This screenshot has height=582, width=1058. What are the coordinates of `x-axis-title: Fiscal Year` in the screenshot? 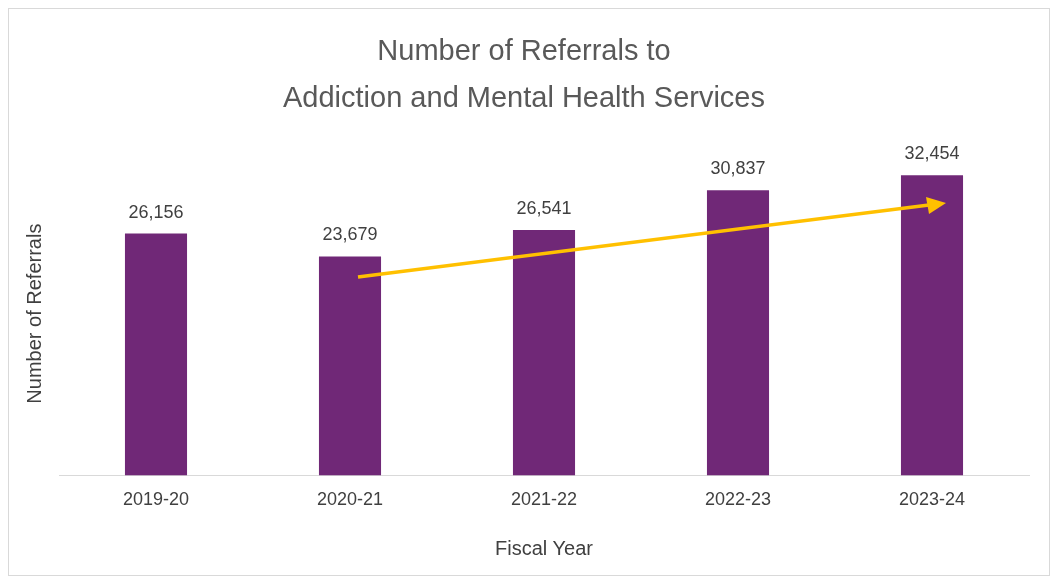 It's located at (544, 547).